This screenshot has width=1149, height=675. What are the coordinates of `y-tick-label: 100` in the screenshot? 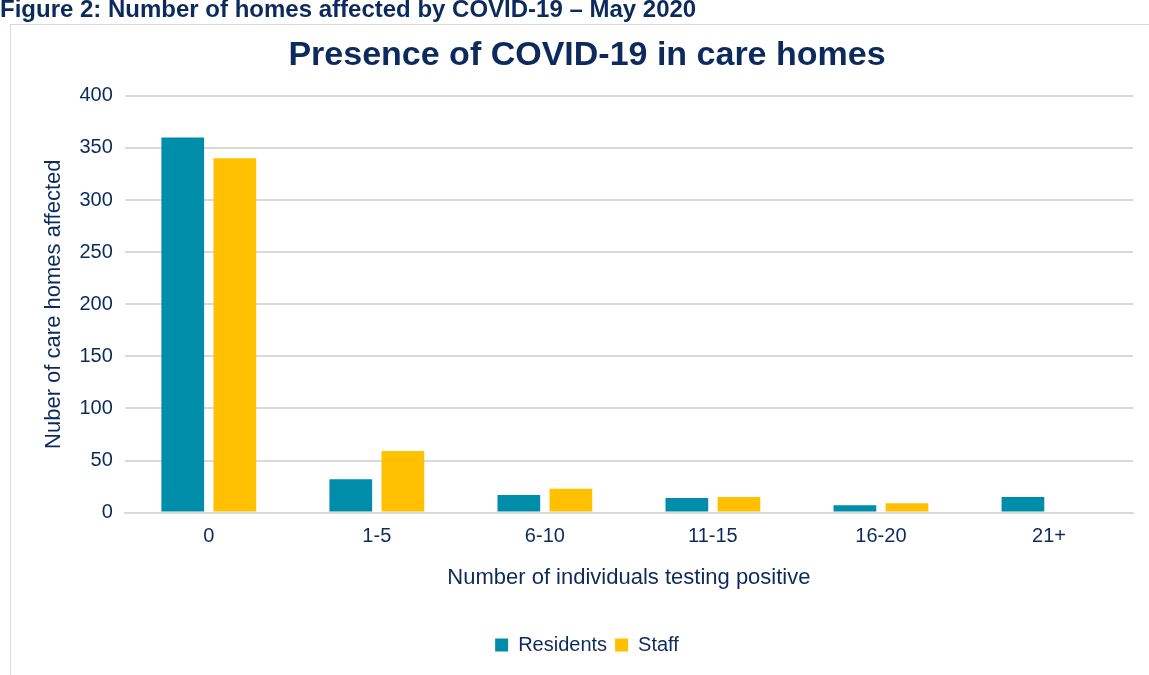 It's located at (96, 406).